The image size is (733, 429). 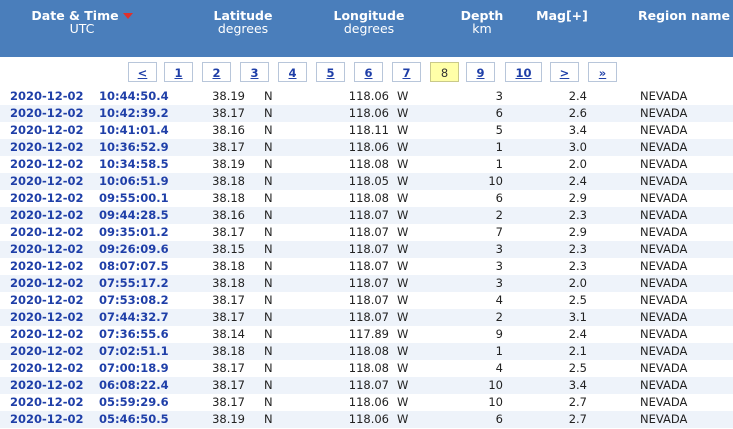 What do you see at coordinates (134, 181) in the screenshot?
I see `event-time-link: 10:06:51.9` at bounding box center [134, 181].